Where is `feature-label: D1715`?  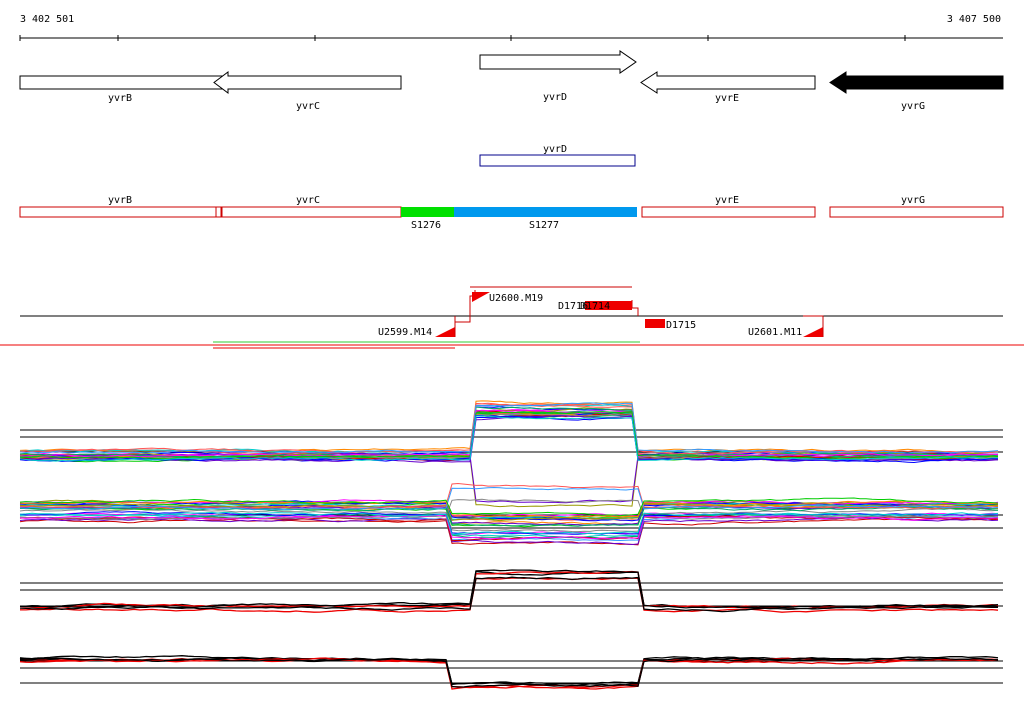 feature-label: D1715 is located at coordinates (681, 325).